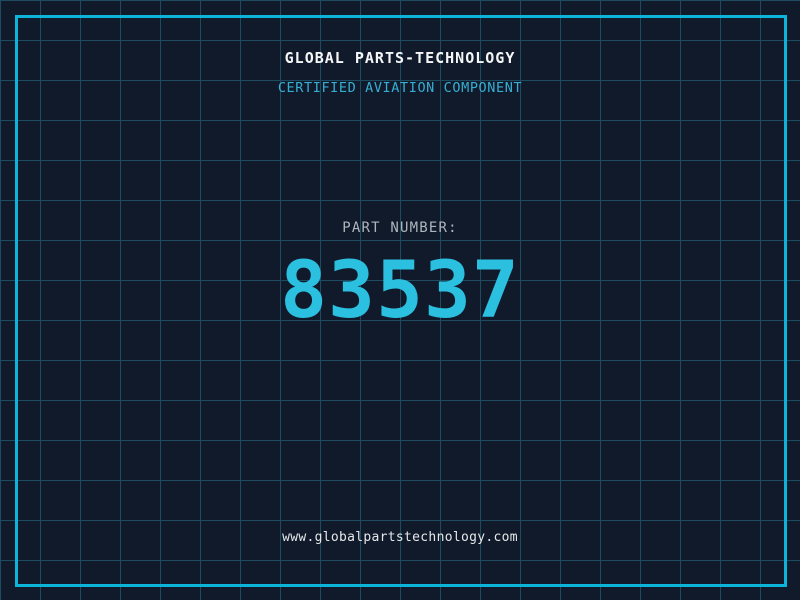 The width and height of the screenshot is (800, 600). What do you see at coordinates (400, 228) in the screenshot?
I see `part-number-label: PART NUMBER:` at bounding box center [400, 228].